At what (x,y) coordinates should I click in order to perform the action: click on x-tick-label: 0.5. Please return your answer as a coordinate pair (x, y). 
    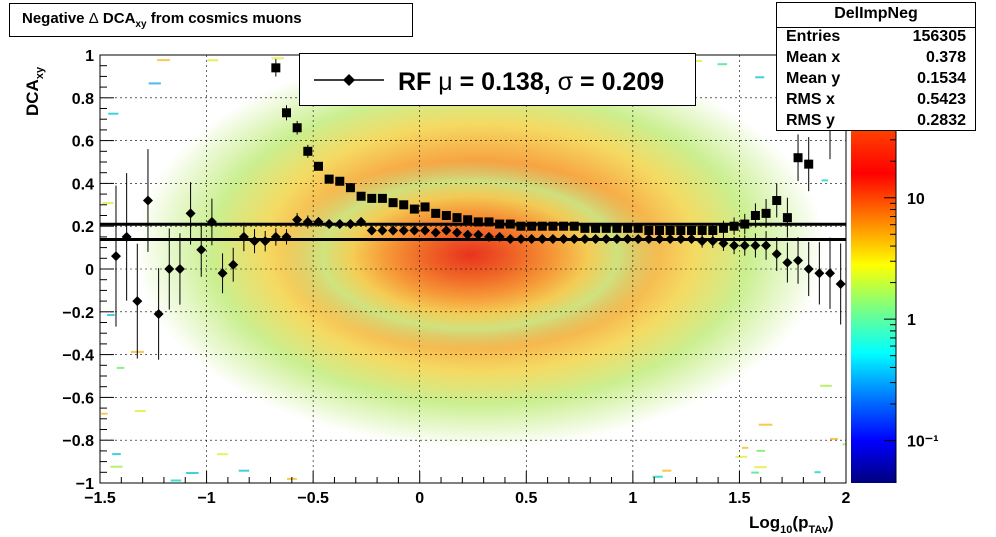
    Looking at the image, I should click on (526, 498).